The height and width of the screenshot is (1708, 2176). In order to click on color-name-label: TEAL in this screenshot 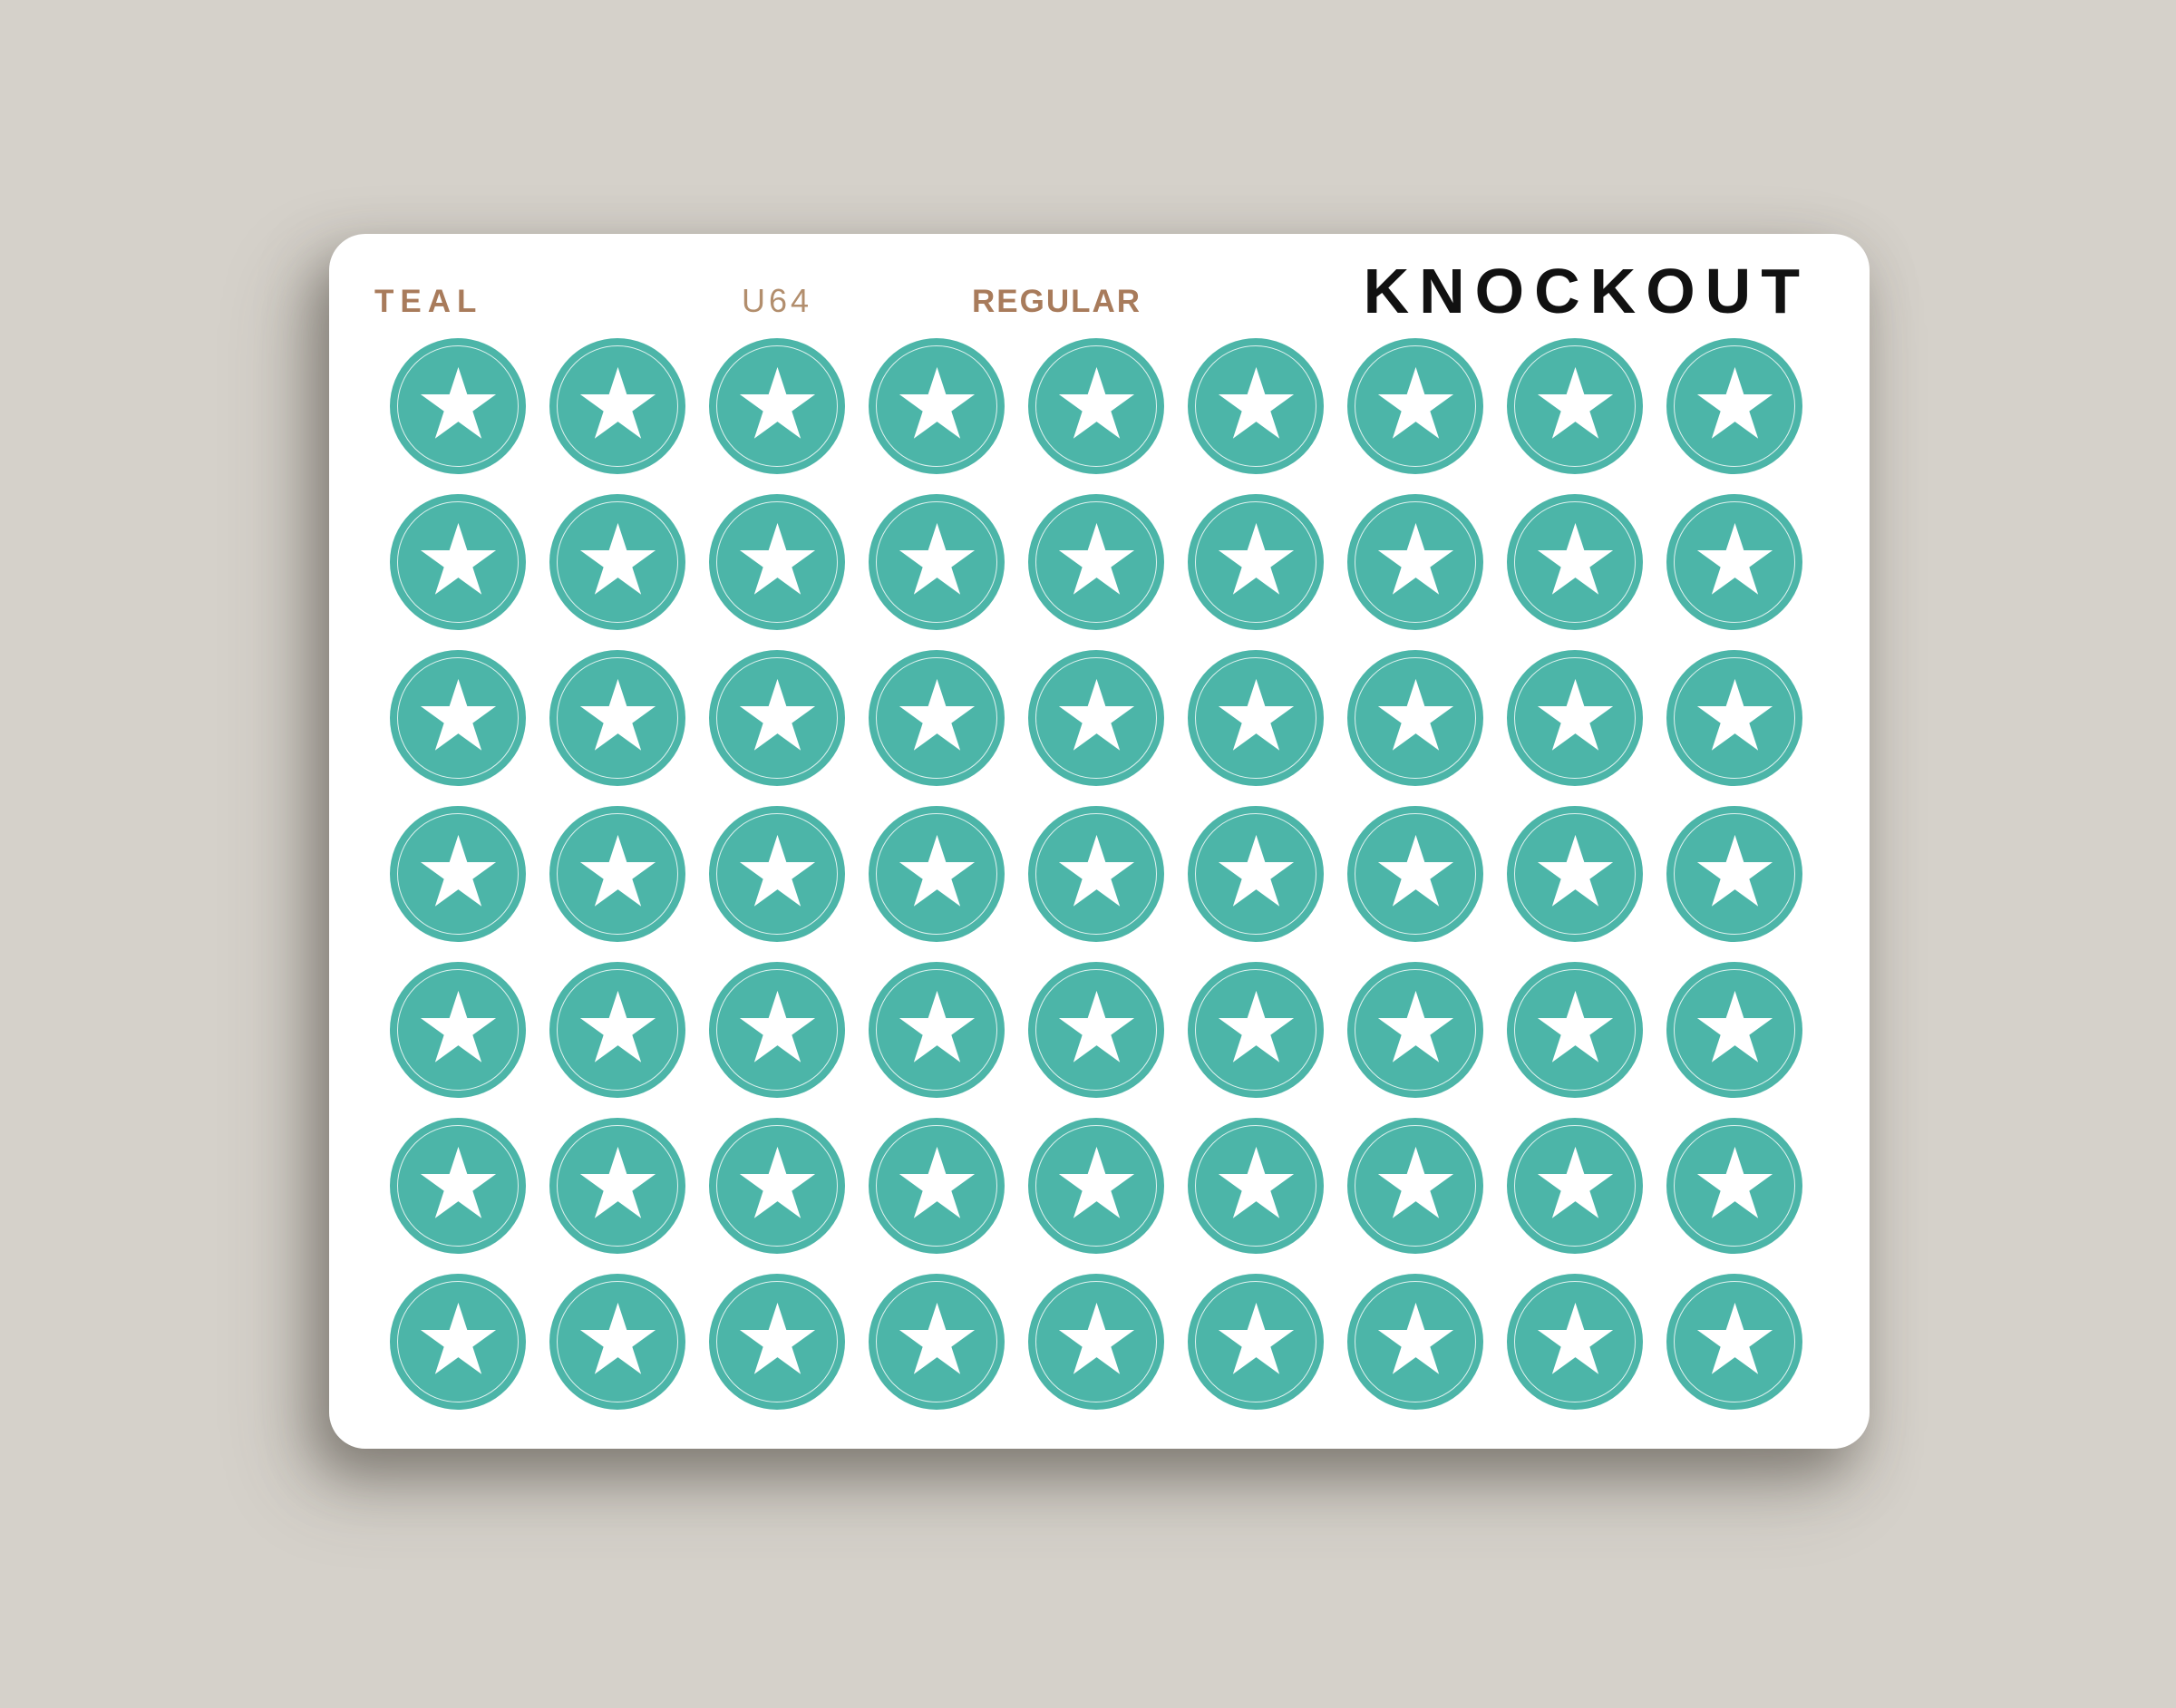, I will do `click(428, 301)`.